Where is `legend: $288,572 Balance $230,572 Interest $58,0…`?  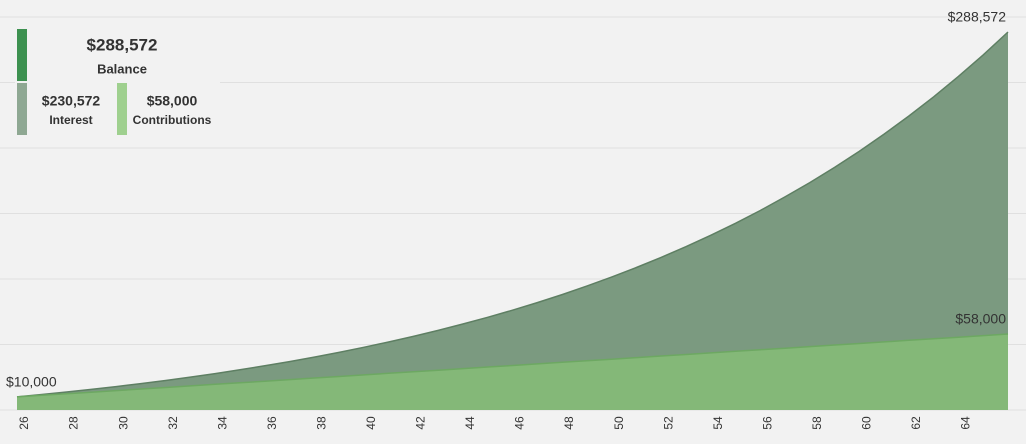 legend: $288,572 Balance $230,572 Interest $58,0… is located at coordinates (117, 82).